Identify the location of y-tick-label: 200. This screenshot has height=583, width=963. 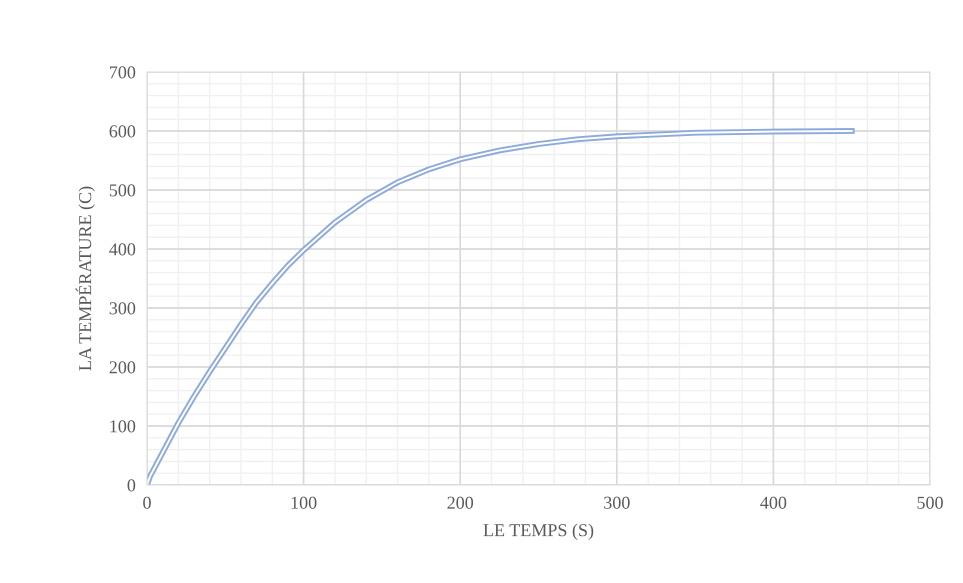
(123, 367).